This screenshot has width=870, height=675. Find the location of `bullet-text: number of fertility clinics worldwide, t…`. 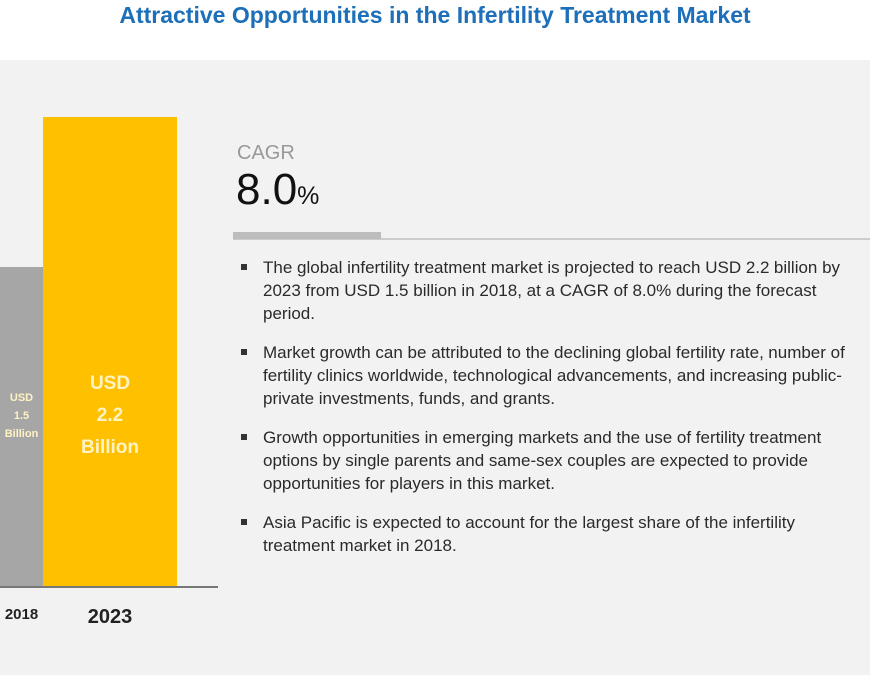

bullet-text: number of fertility clinics worldwide, t… is located at coordinates (554, 364).